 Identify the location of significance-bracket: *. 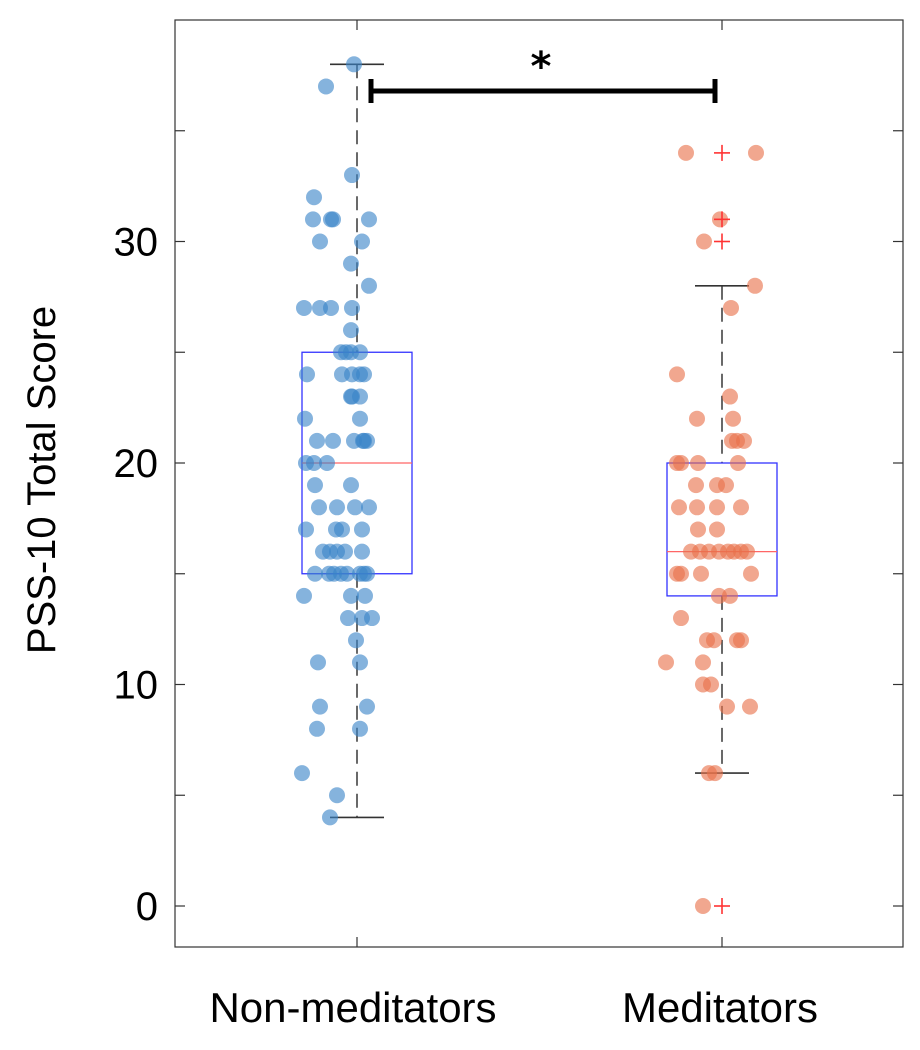
(543, 73).